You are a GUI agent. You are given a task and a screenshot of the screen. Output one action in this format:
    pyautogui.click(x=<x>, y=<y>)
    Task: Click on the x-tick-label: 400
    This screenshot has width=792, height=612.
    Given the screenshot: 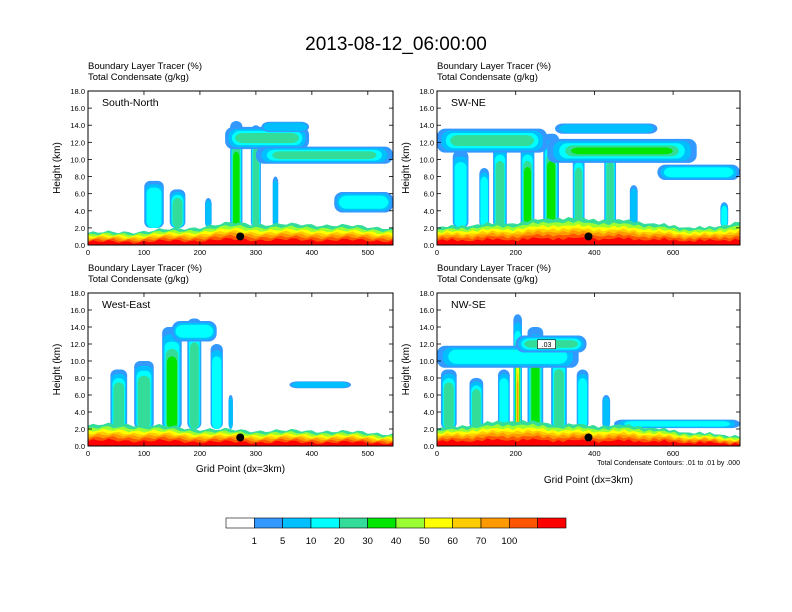 What is the action you would take?
    pyautogui.click(x=312, y=453)
    